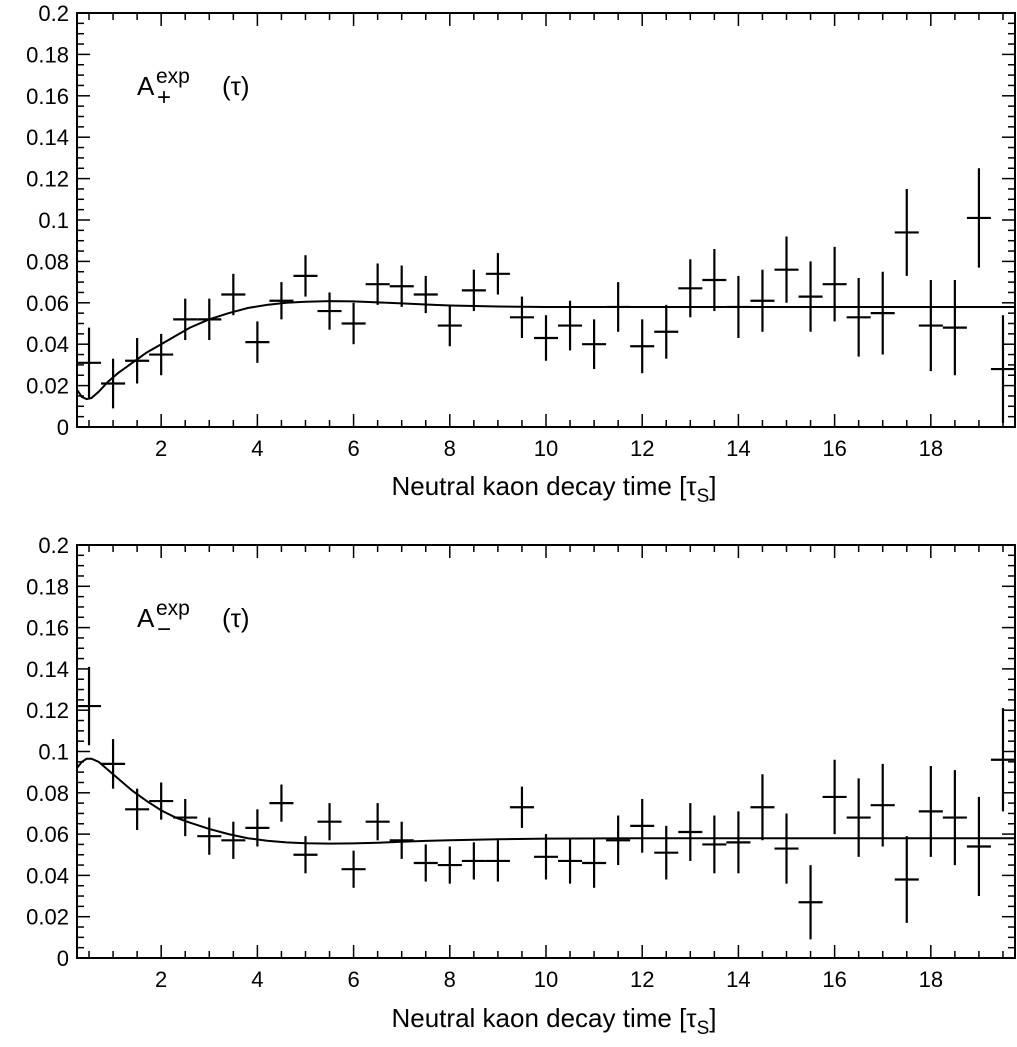 The height and width of the screenshot is (1047, 1017). Describe the element at coordinates (642, 979) in the screenshot. I see `x-tick-label: 12` at that location.